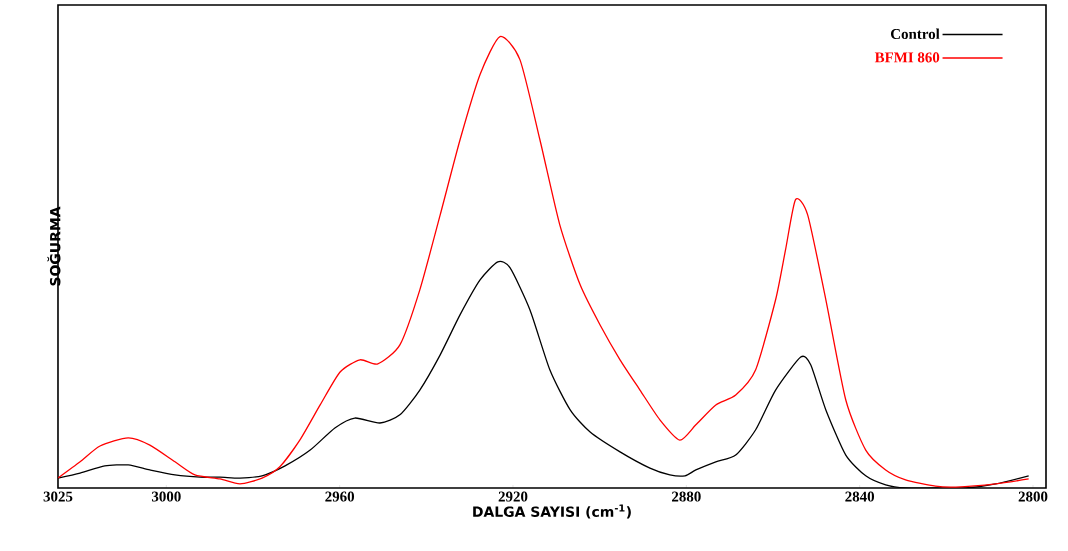  I want to click on legend-label: Control, so click(915, 33).